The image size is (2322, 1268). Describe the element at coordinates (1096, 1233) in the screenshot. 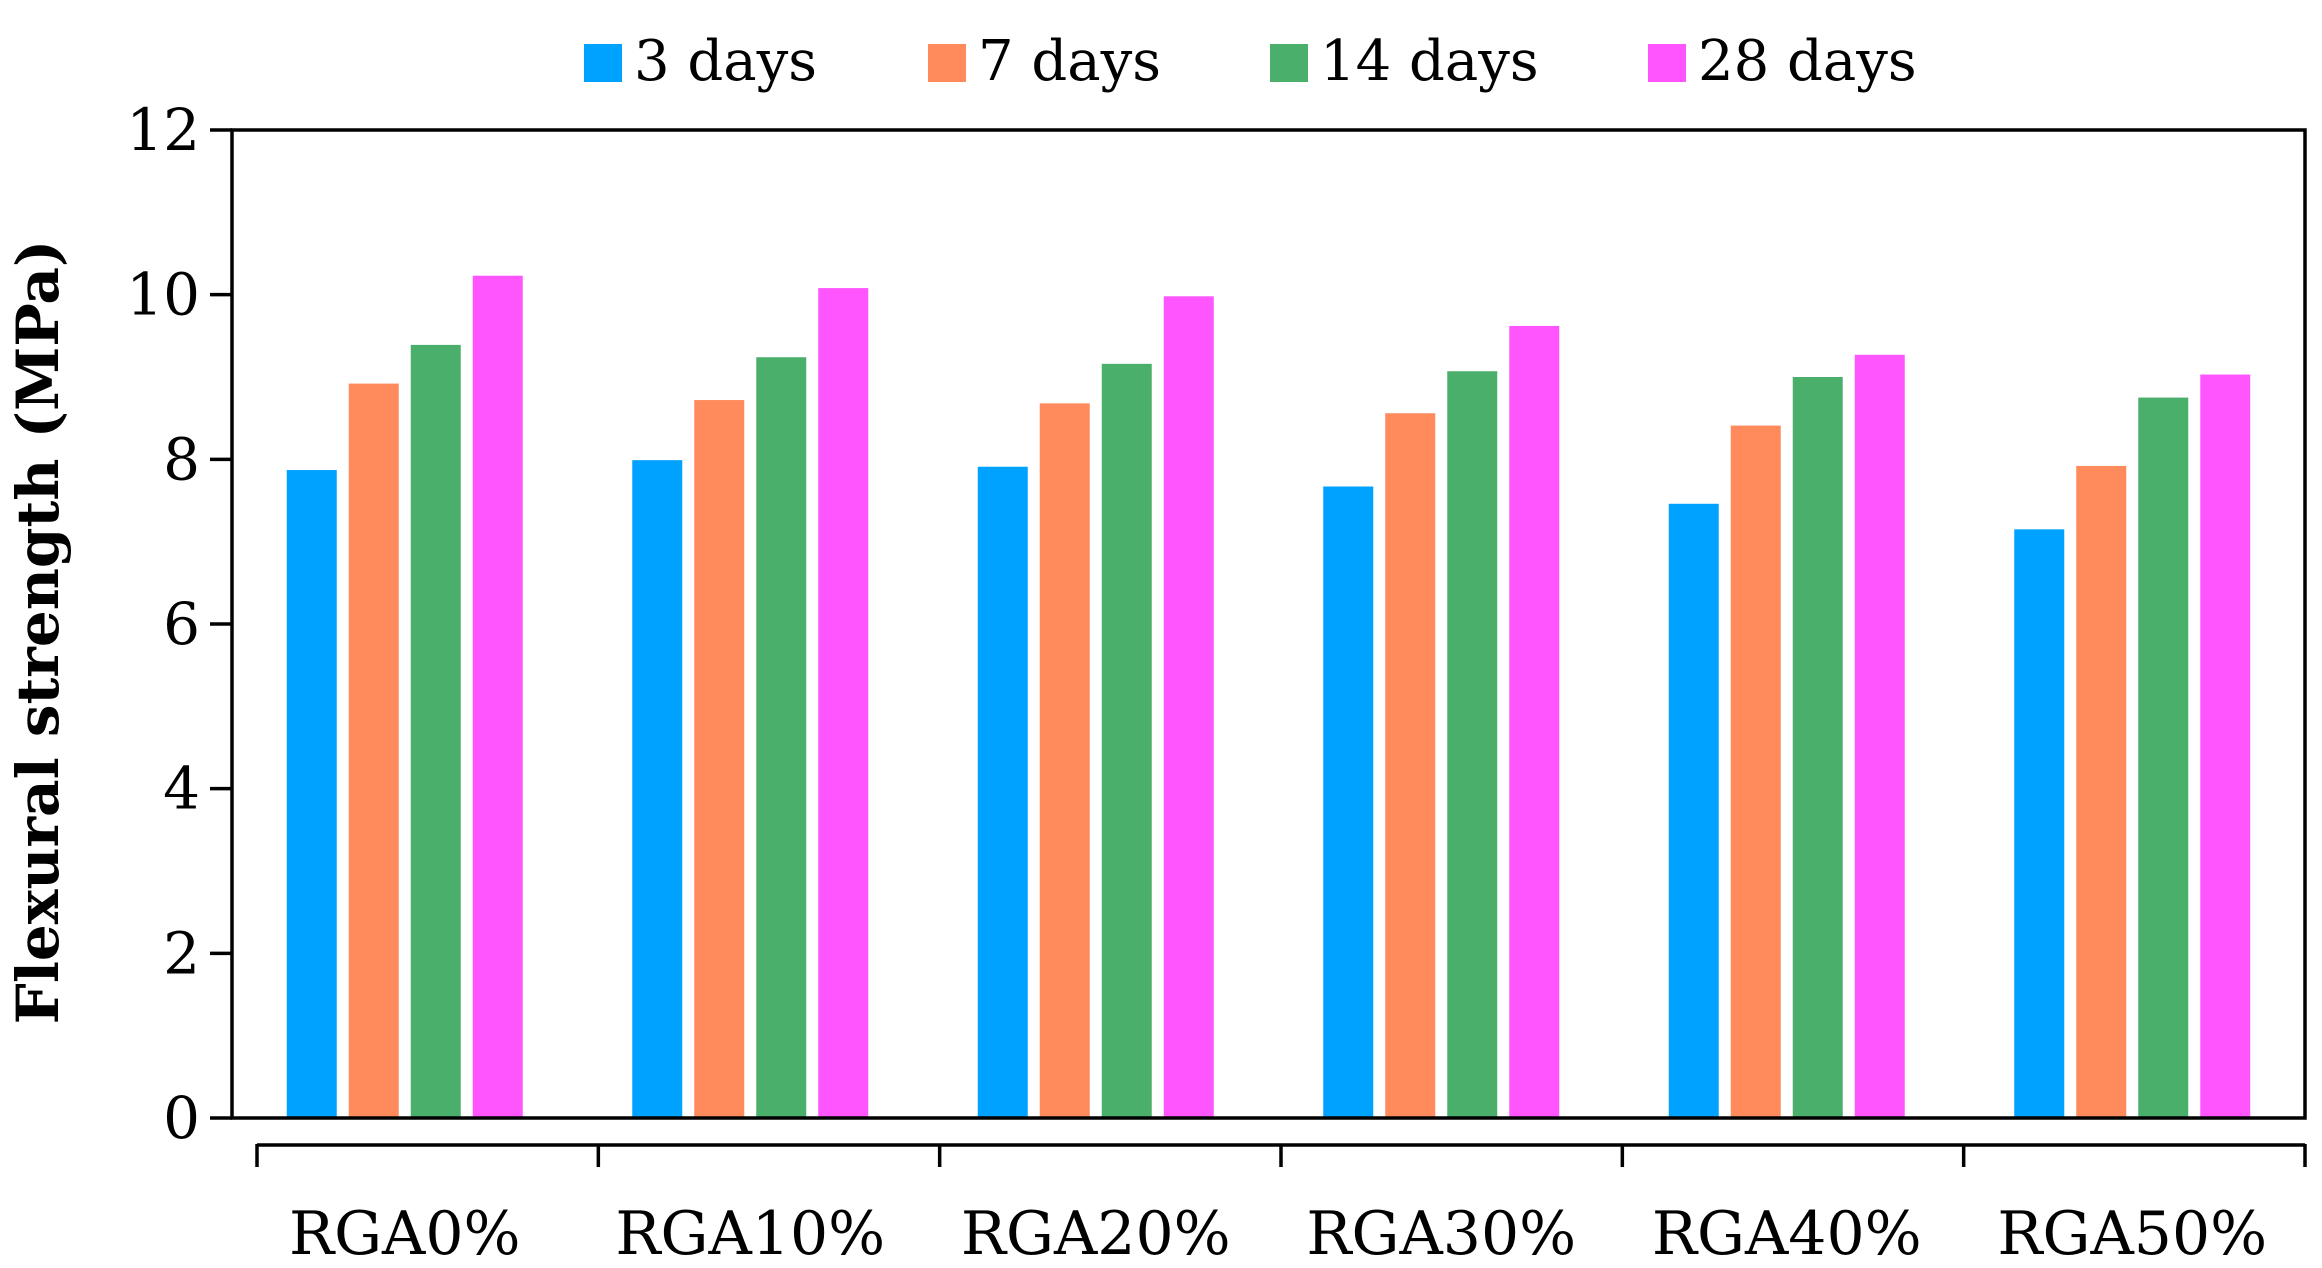

I see `x-category-label: RGA20%` at that location.